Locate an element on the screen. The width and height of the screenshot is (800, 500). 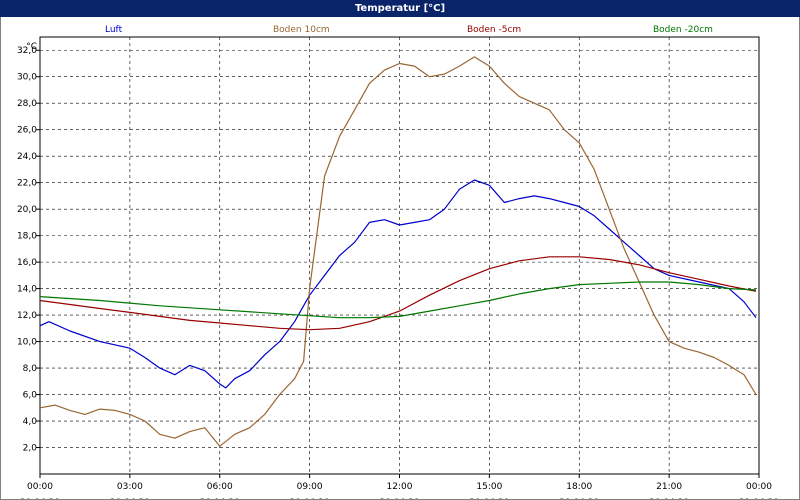
y-tick-label: 24,0 is located at coordinates (27, 157).